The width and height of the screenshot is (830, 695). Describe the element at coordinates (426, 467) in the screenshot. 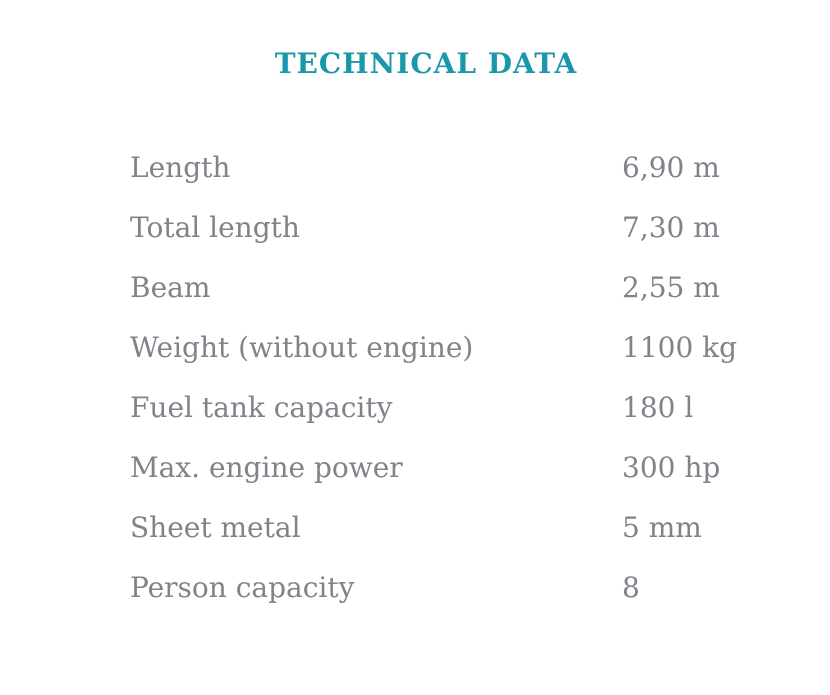

I see `spec-row: Max. engine power 300 hp` at that location.